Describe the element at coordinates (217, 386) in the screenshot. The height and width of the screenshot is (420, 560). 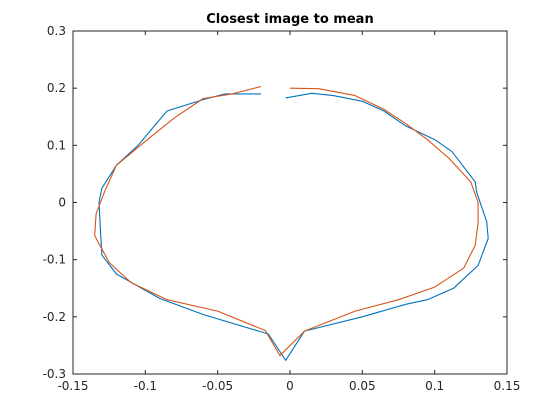
I see `x-tick-label: -0.05` at that location.